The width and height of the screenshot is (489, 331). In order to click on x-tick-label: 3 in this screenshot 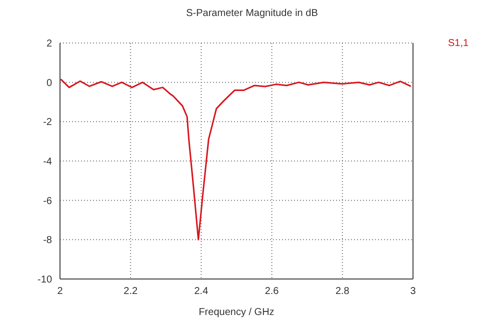, I will do `click(413, 292)`.